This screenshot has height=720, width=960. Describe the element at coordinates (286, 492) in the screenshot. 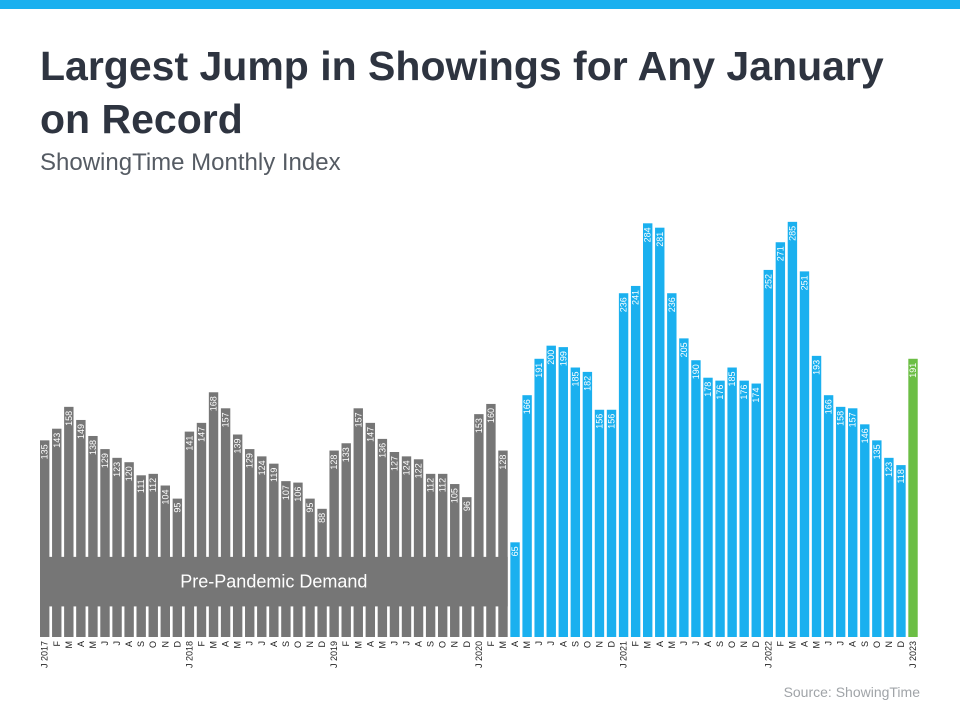

I see `bar-value-label: 107` at that location.